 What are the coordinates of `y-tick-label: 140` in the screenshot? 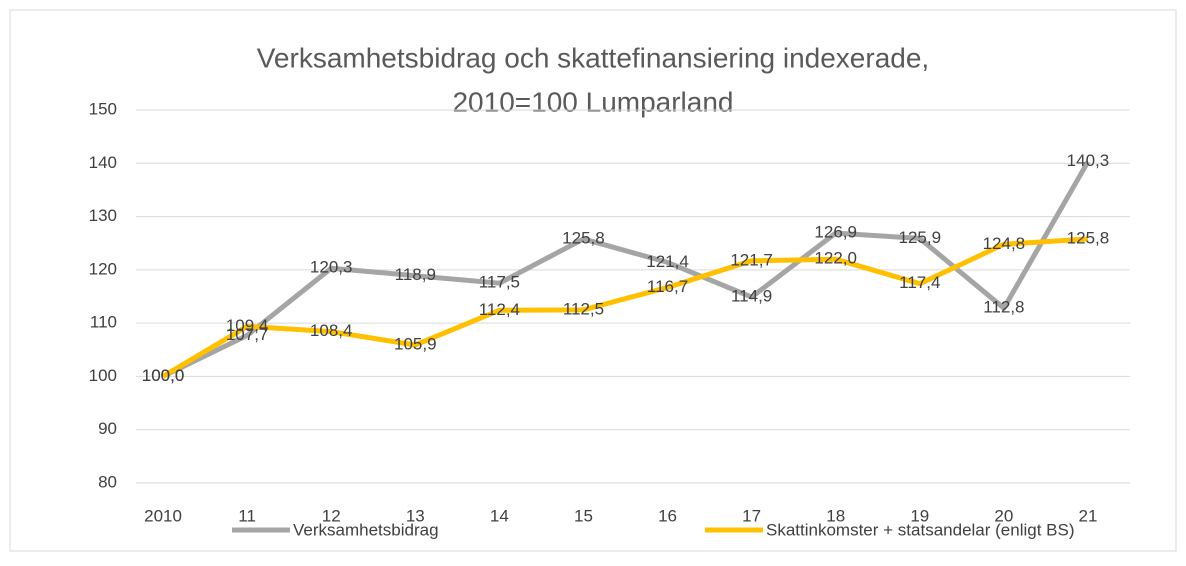 It's located at (103, 162).